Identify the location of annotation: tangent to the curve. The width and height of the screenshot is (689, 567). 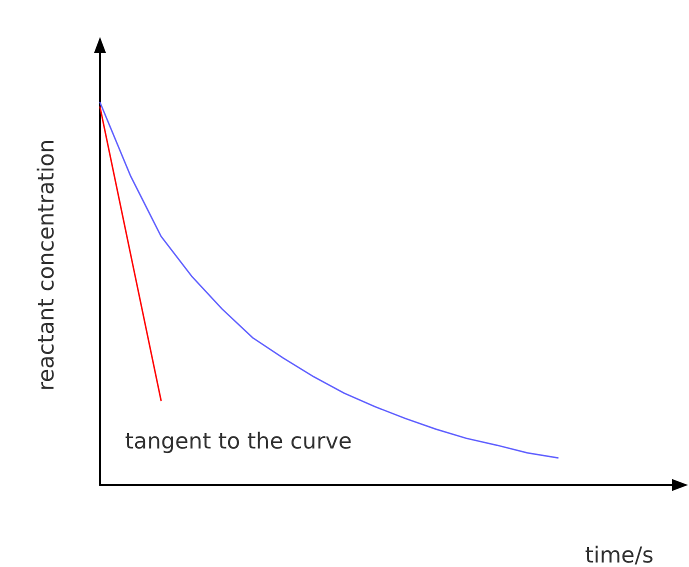
(238, 442).